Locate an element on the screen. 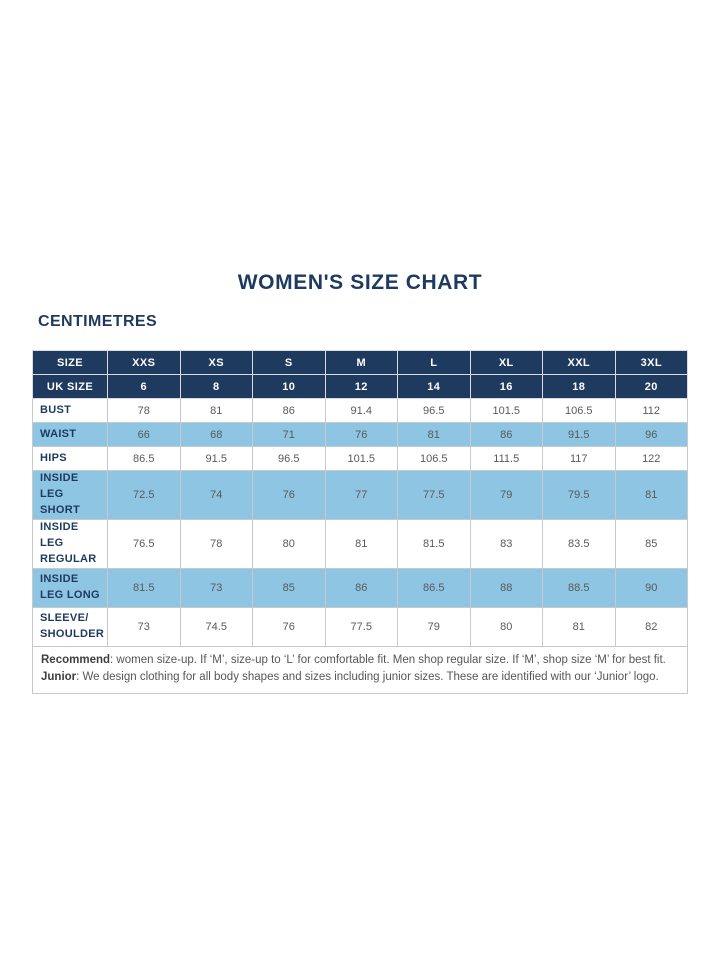 The width and height of the screenshot is (720, 960). table-row: INSIDE LEG SHORT 72.5 74 76 77 77.5 79 79.5 81 is located at coordinates (360, 495).